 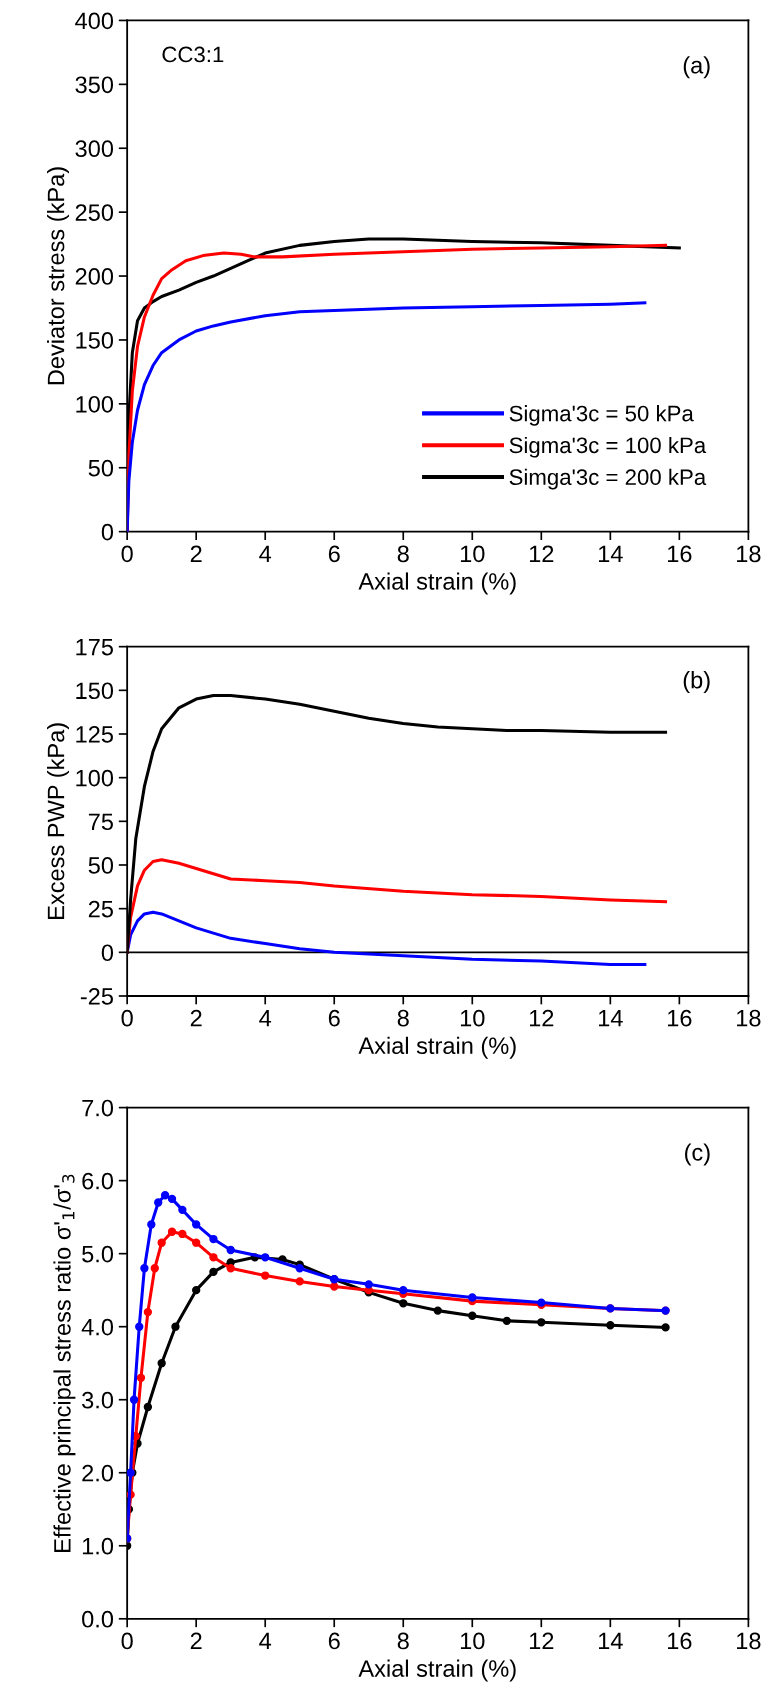 I want to click on y-axis-title: Deviator stress (kPa), so click(x=58, y=276).